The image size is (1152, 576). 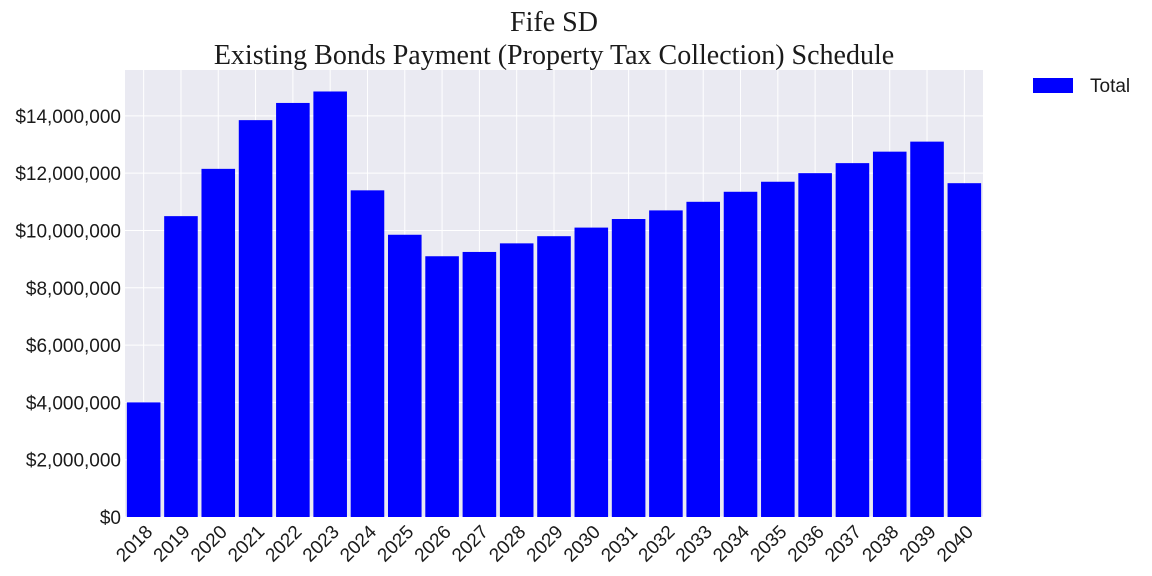 I want to click on bar-2025, so click(x=404, y=375).